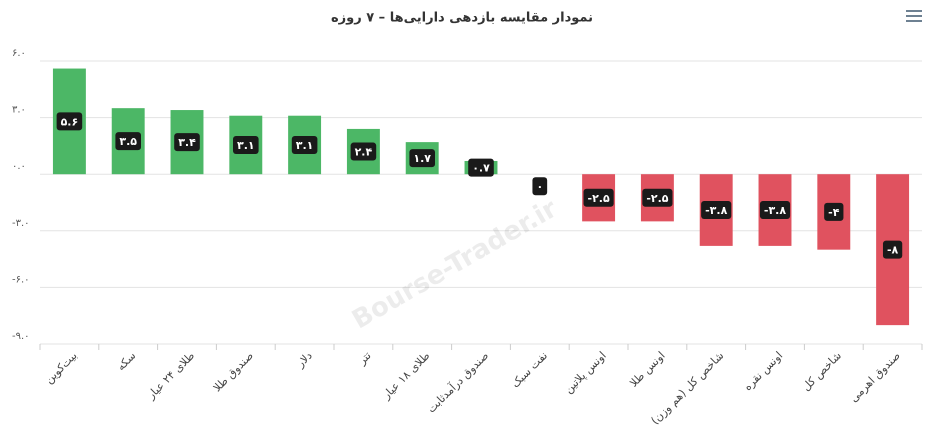  Describe the element at coordinates (529, 369) in the screenshot. I see `x-tick-label: نفت سبک` at that location.